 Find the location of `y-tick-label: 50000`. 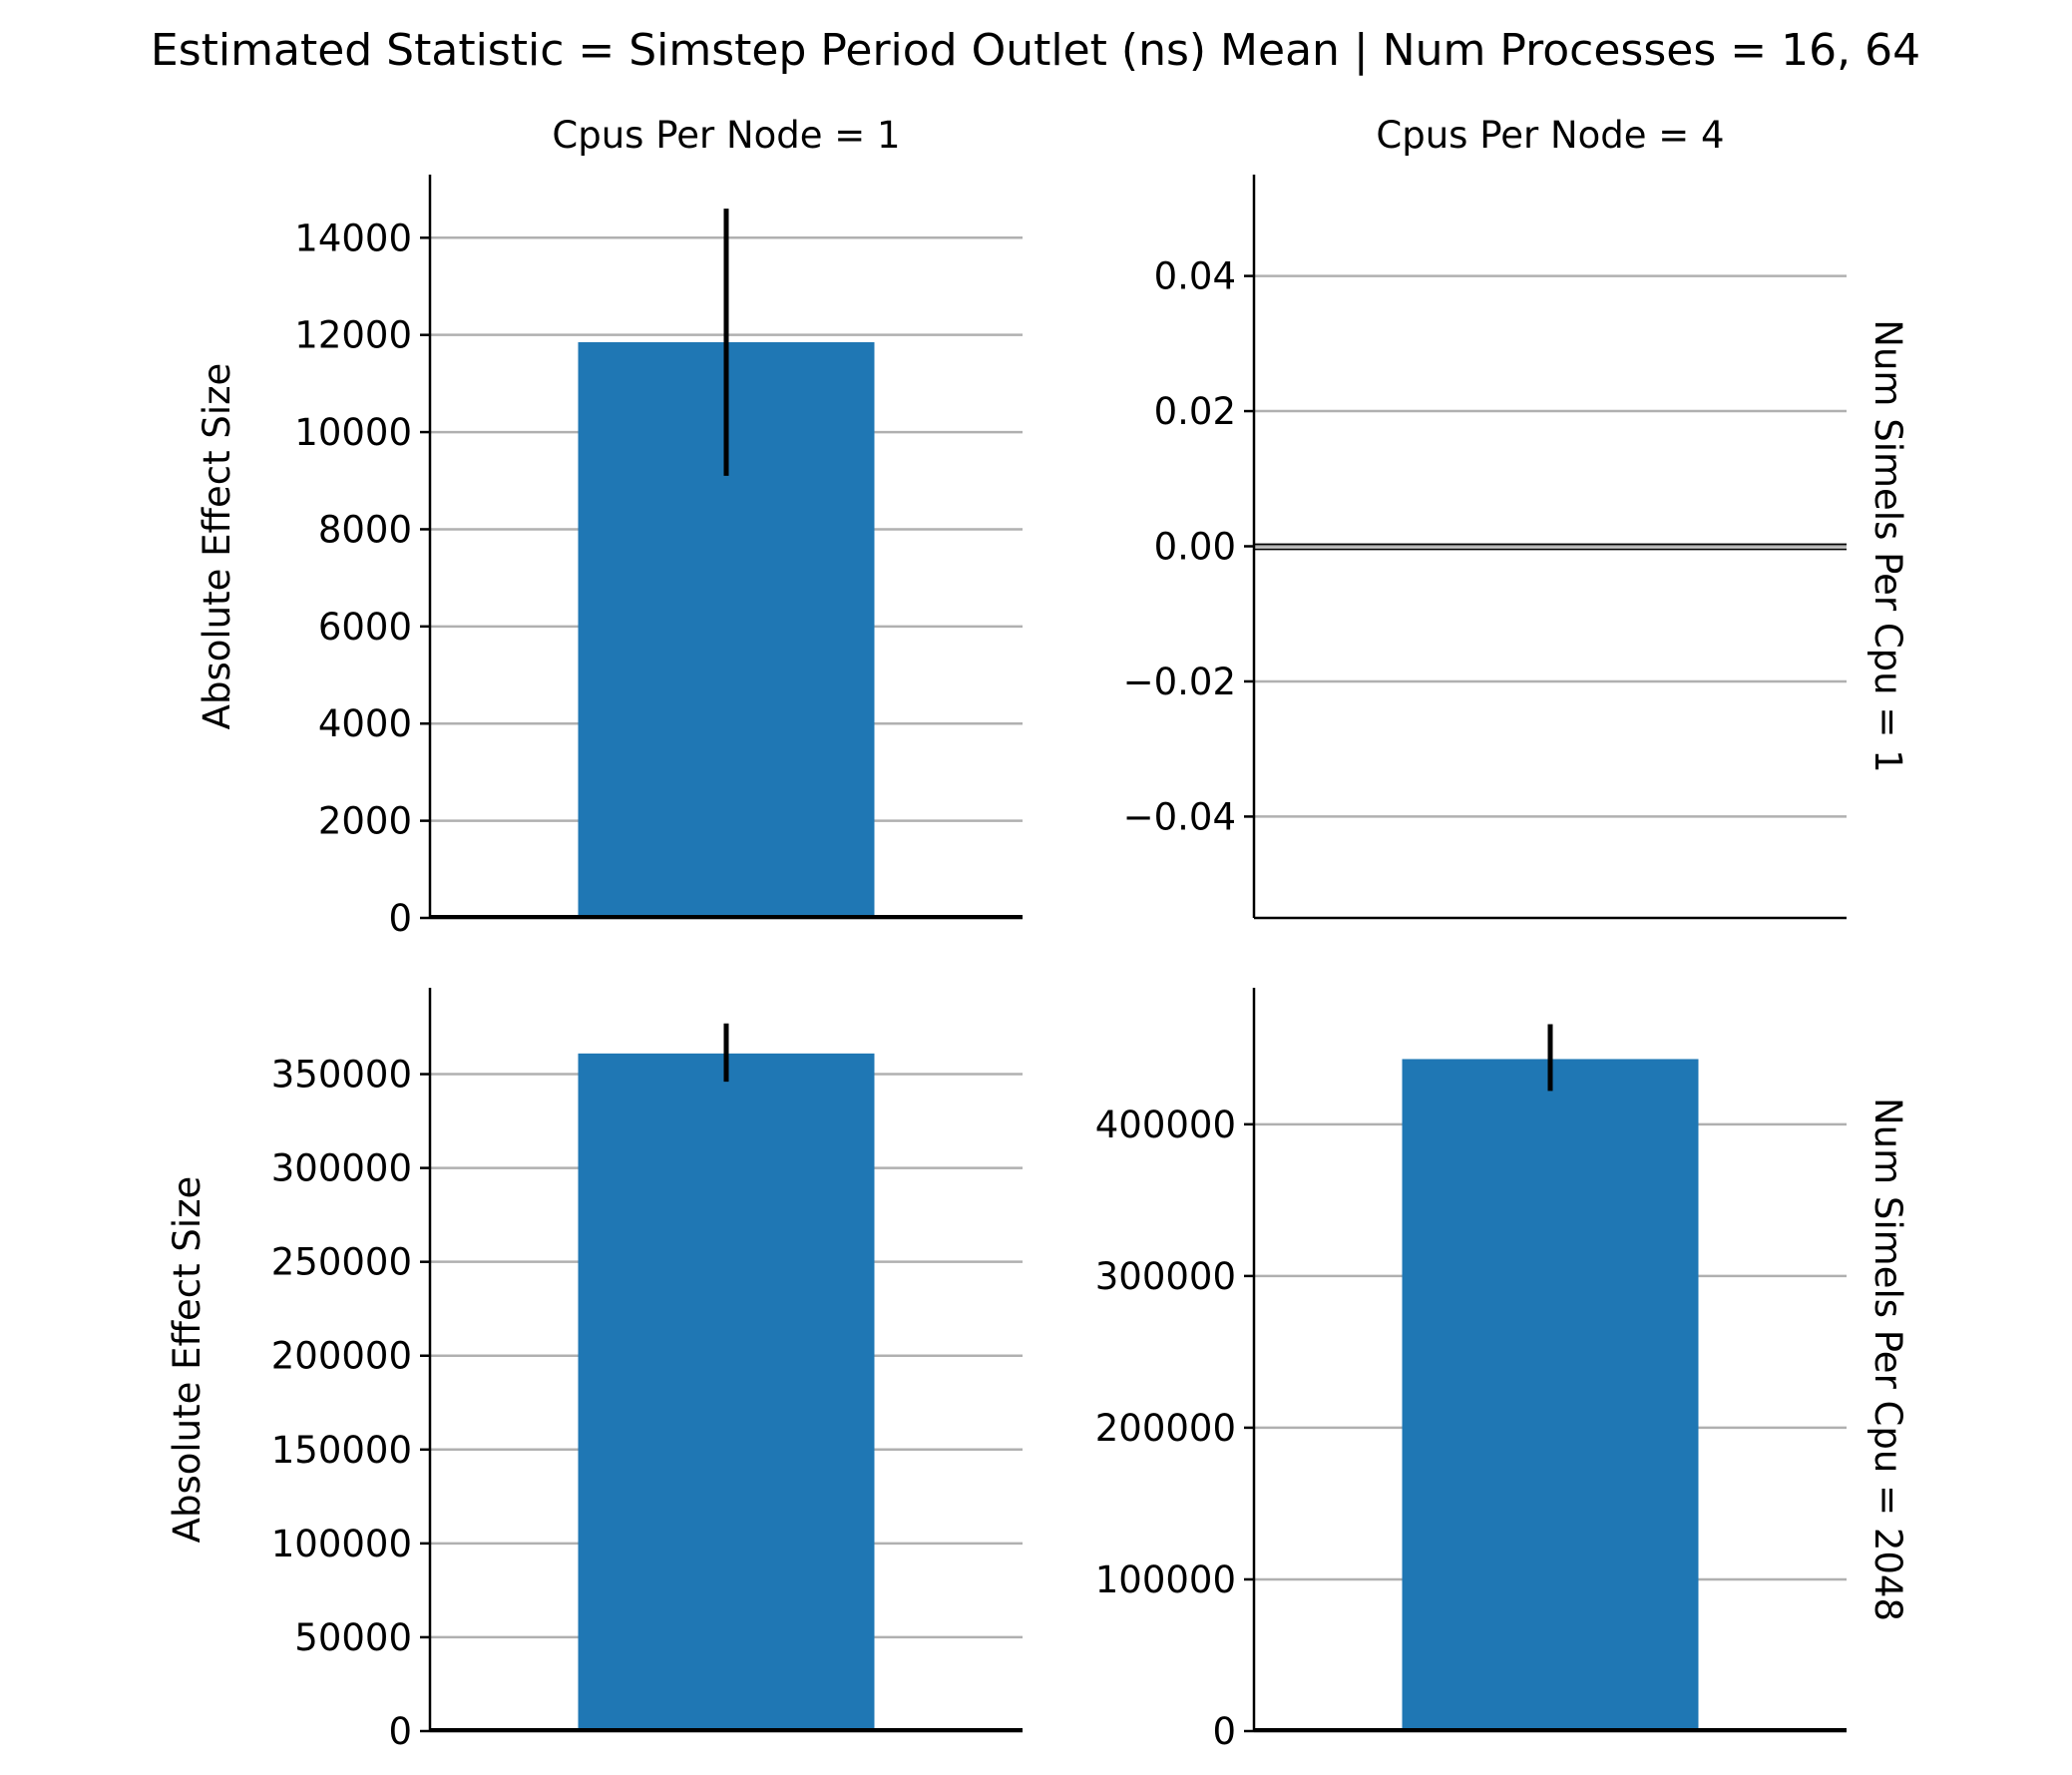

y-tick-label: 50000 is located at coordinates (353, 1637).